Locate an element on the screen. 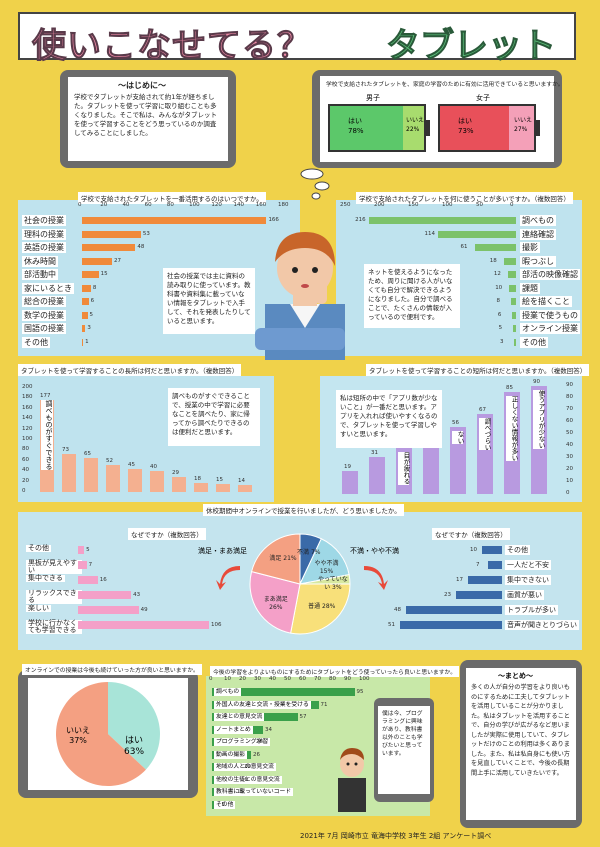  merits-bar-value: 40 is located at coordinates (153, 467).